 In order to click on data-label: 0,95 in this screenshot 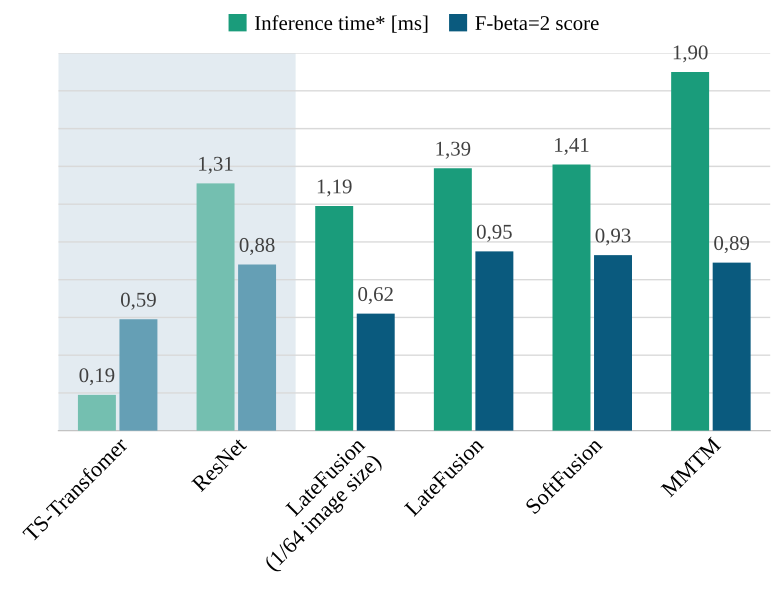, I will do `click(494, 233)`.